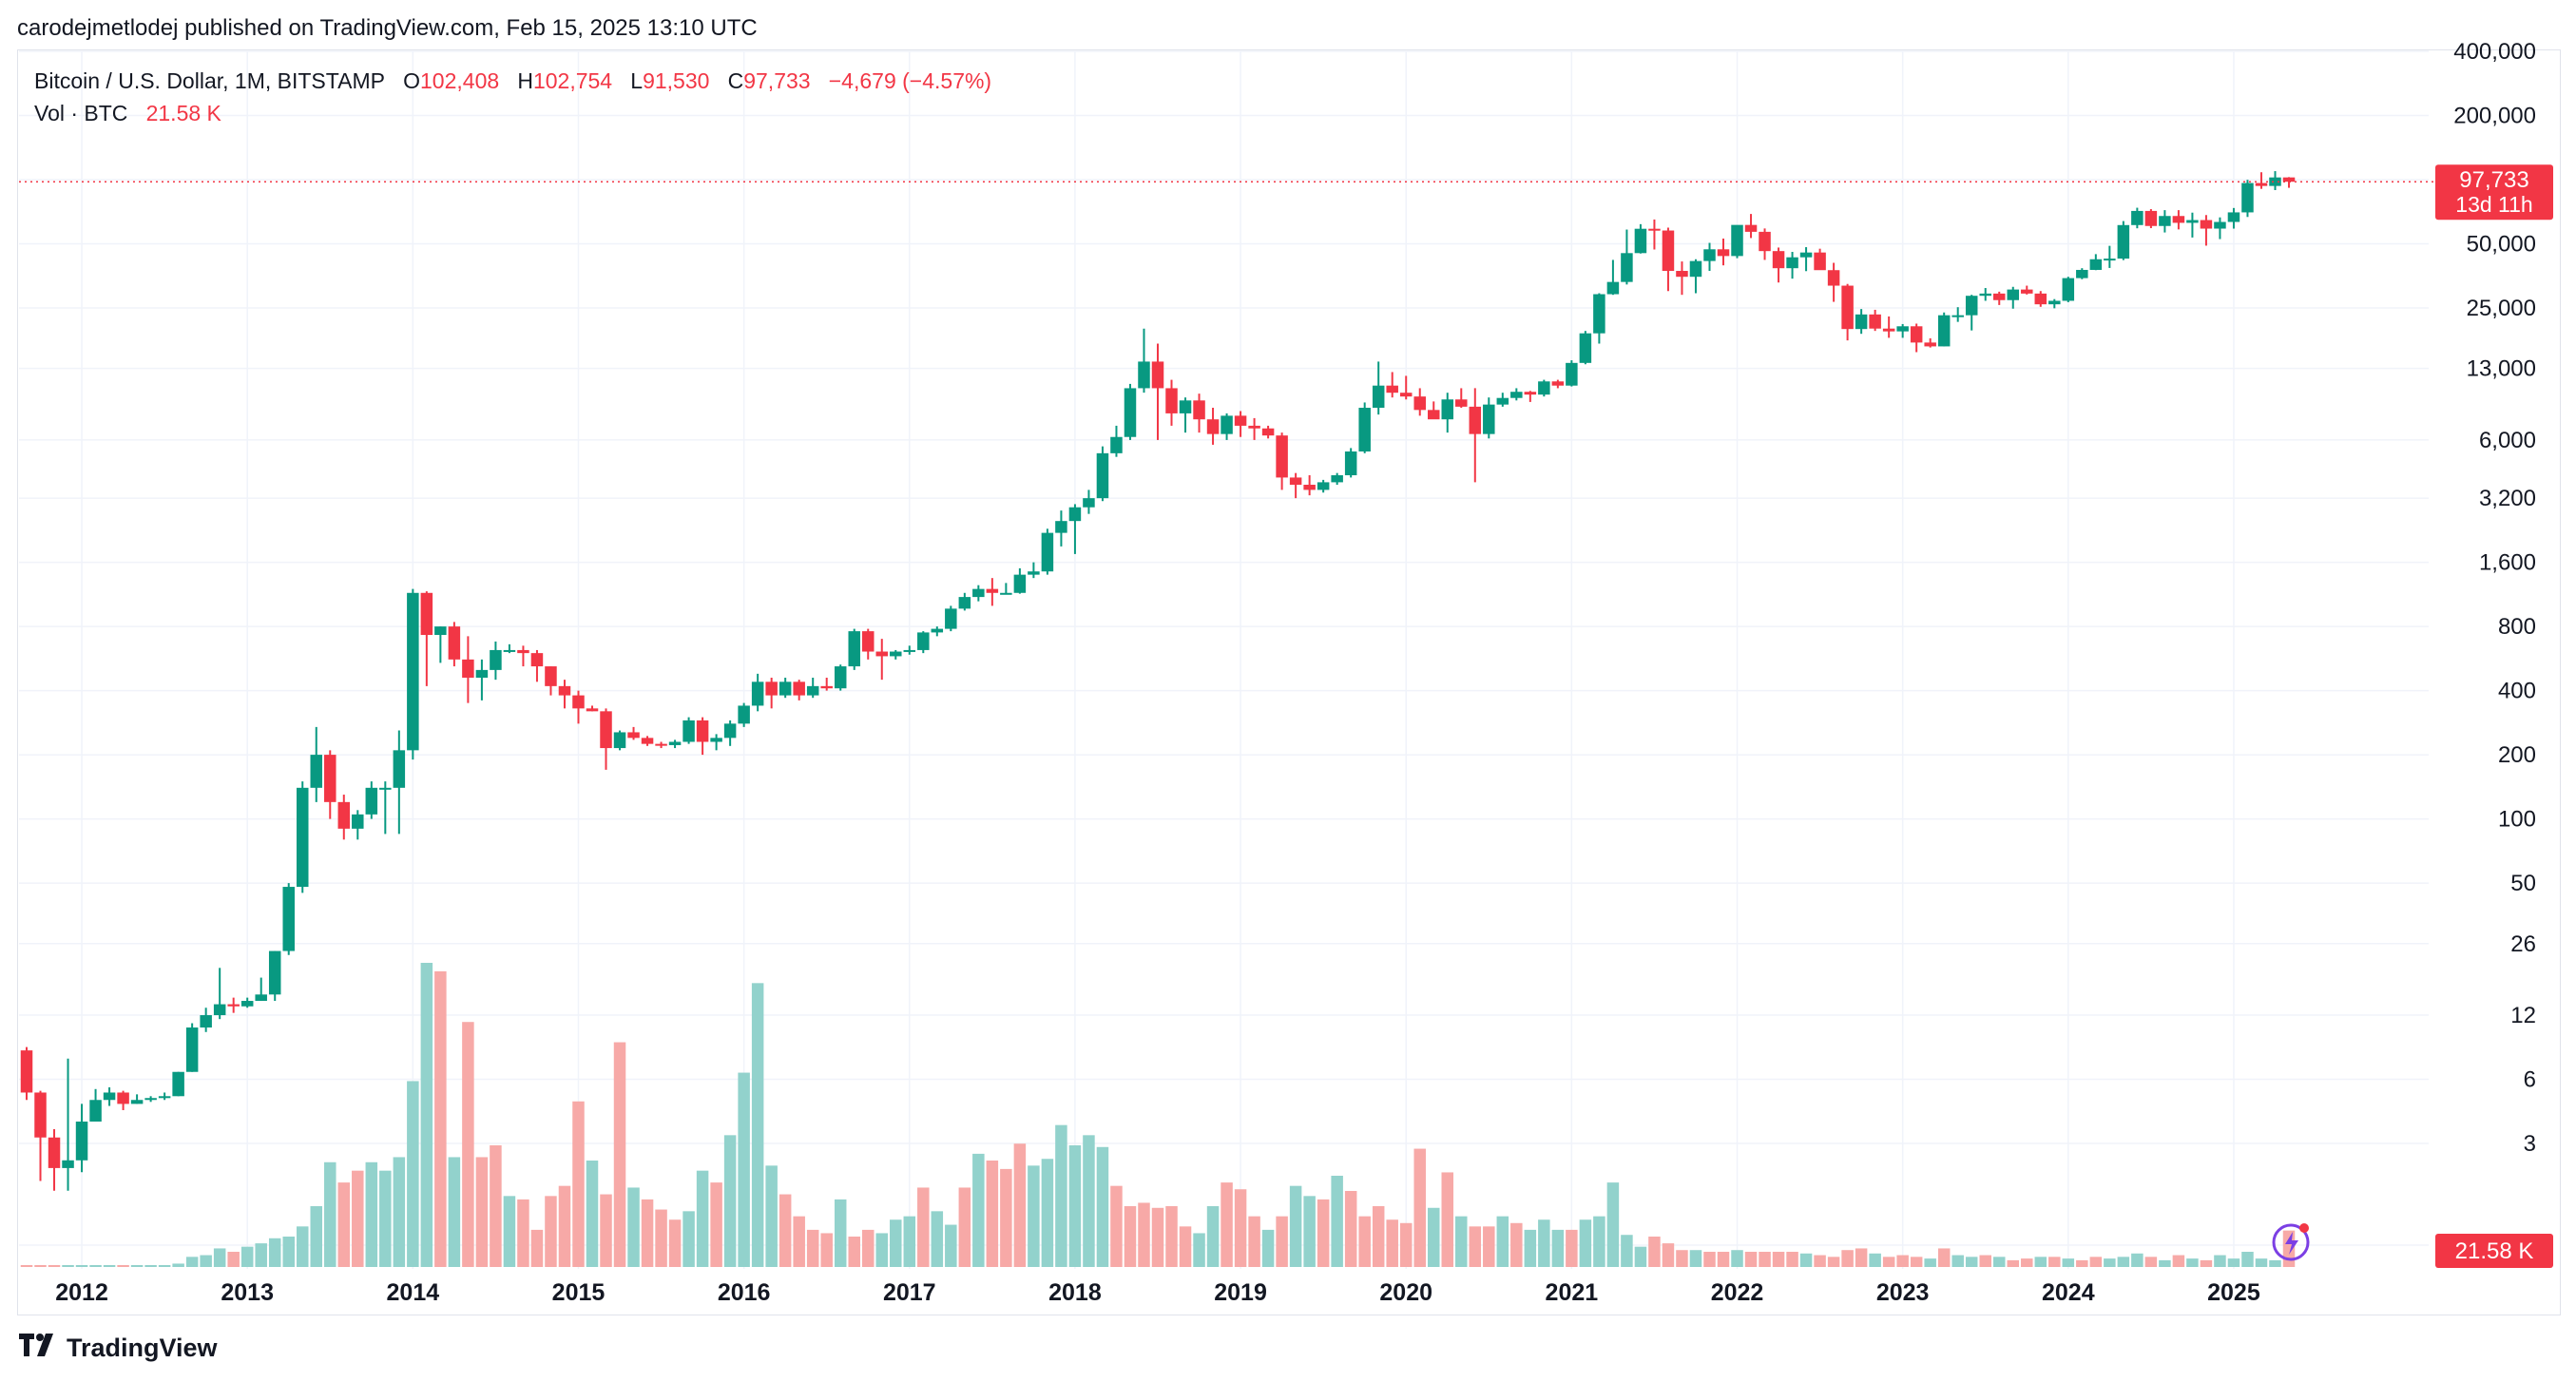 The width and height of the screenshot is (2576, 1382). Describe the element at coordinates (2530, 1144) in the screenshot. I see `y-tick-label: 3` at that location.